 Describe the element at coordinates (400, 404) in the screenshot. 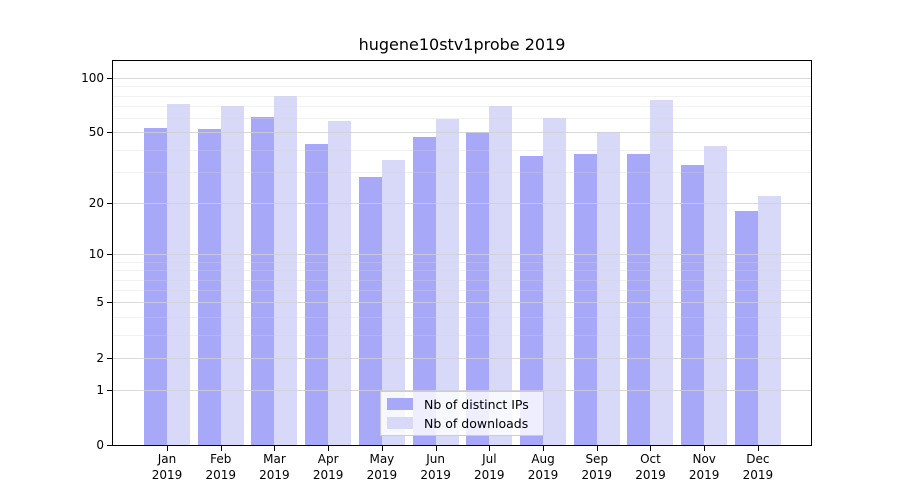

I see `legend-swatch-distinct-ips` at that location.